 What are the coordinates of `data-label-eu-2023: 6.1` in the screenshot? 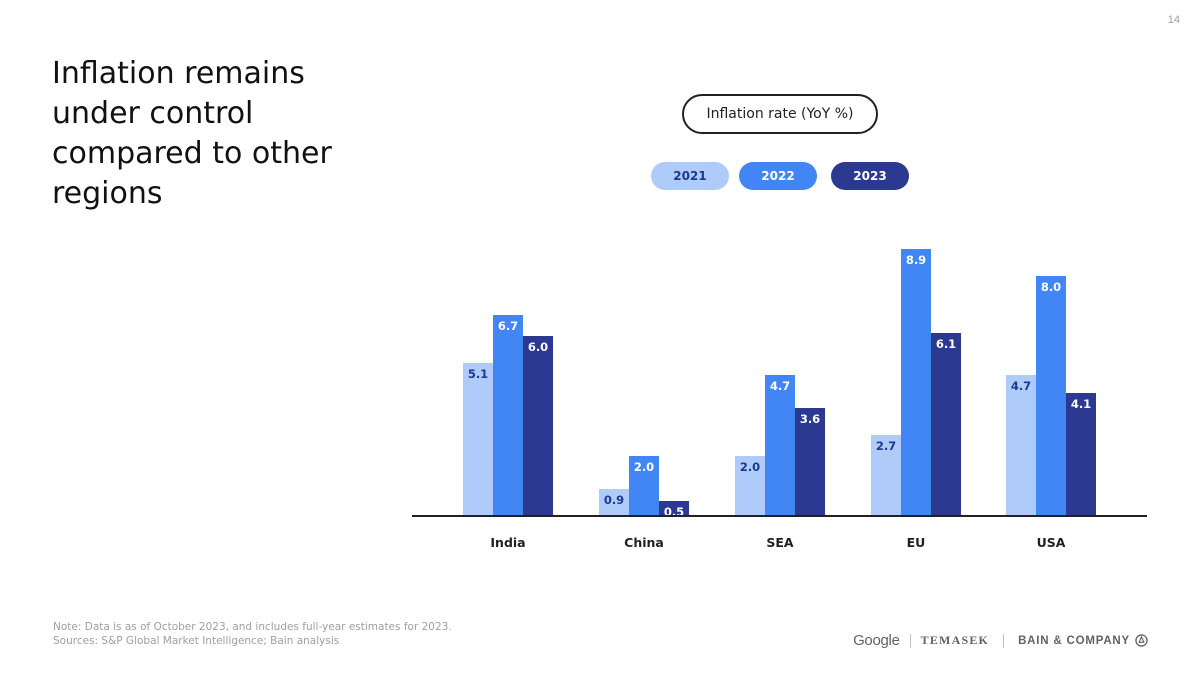 It's located at (946, 344).